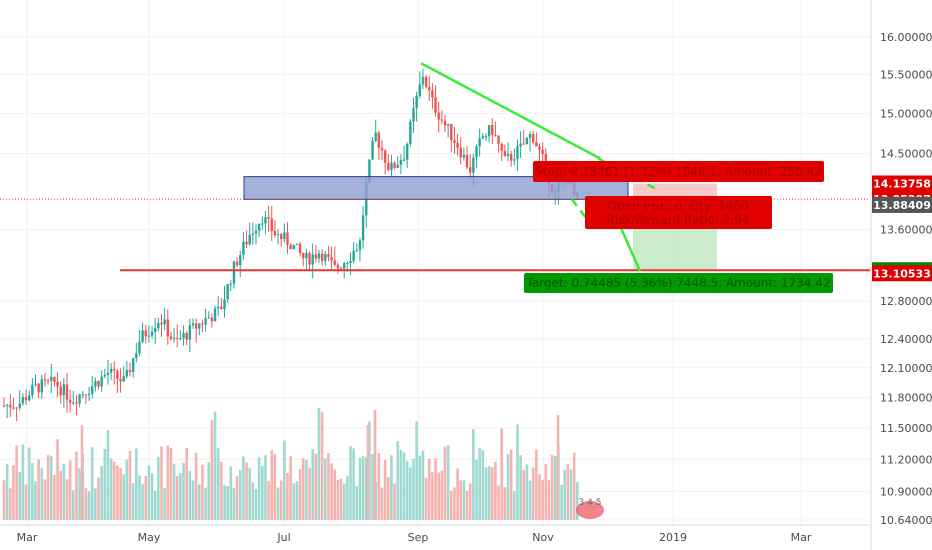 Image resolution: width=932 pixels, height=550 pixels. What do you see at coordinates (906, 37) in the screenshot?
I see `y-tick-label: 16.00000` at bounding box center [906, 37].